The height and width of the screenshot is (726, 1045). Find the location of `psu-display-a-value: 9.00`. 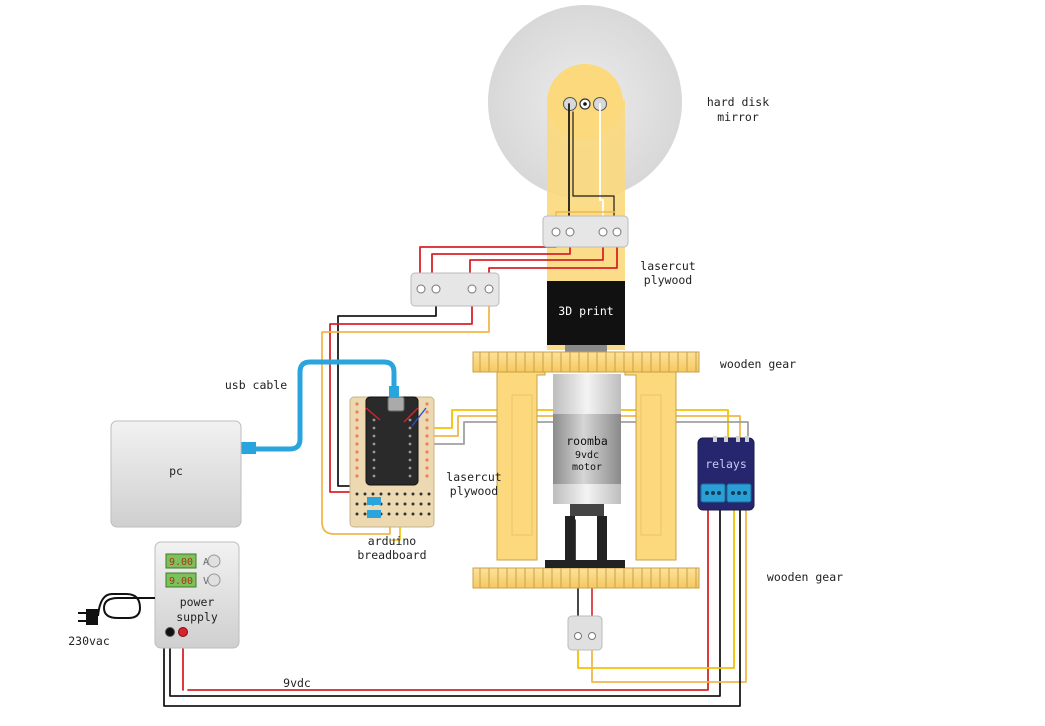

psu-display-a-value: 9.00 is located at coordinates (181, 562).